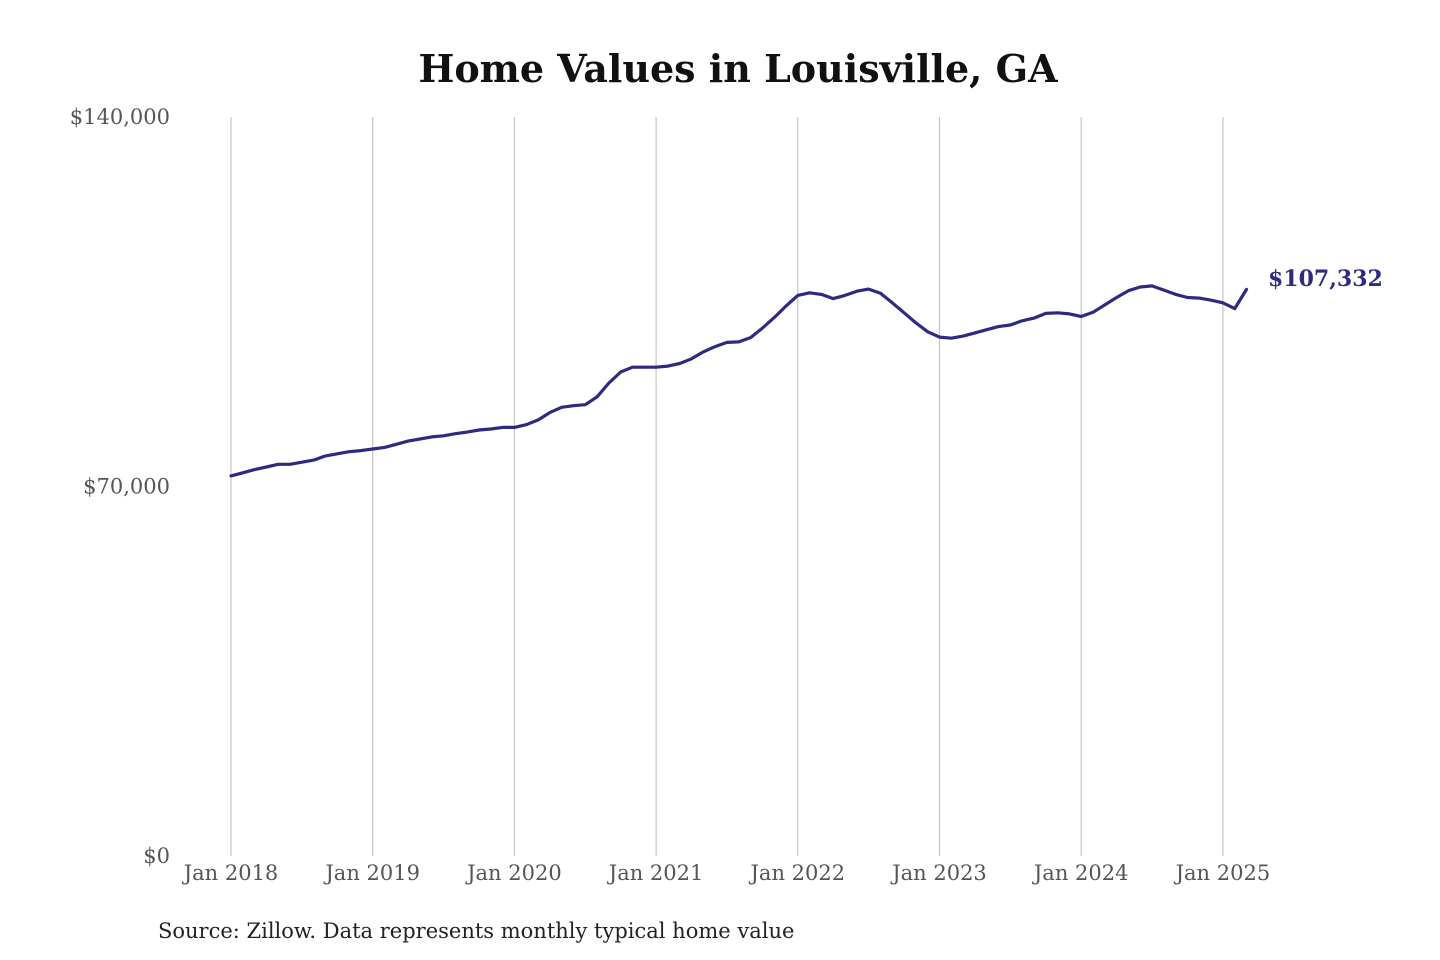 The width and height of the screenshot is (1440, 960). Describe the element at coordinates (739, 381) in the screenshot. I see `home-value-line` at that location.